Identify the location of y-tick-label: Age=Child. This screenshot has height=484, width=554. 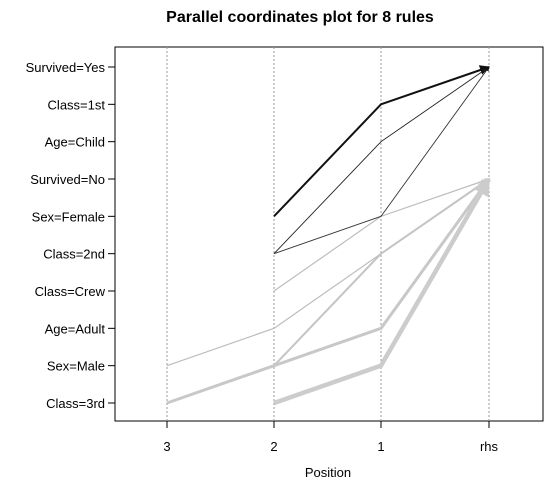
(75, 142).